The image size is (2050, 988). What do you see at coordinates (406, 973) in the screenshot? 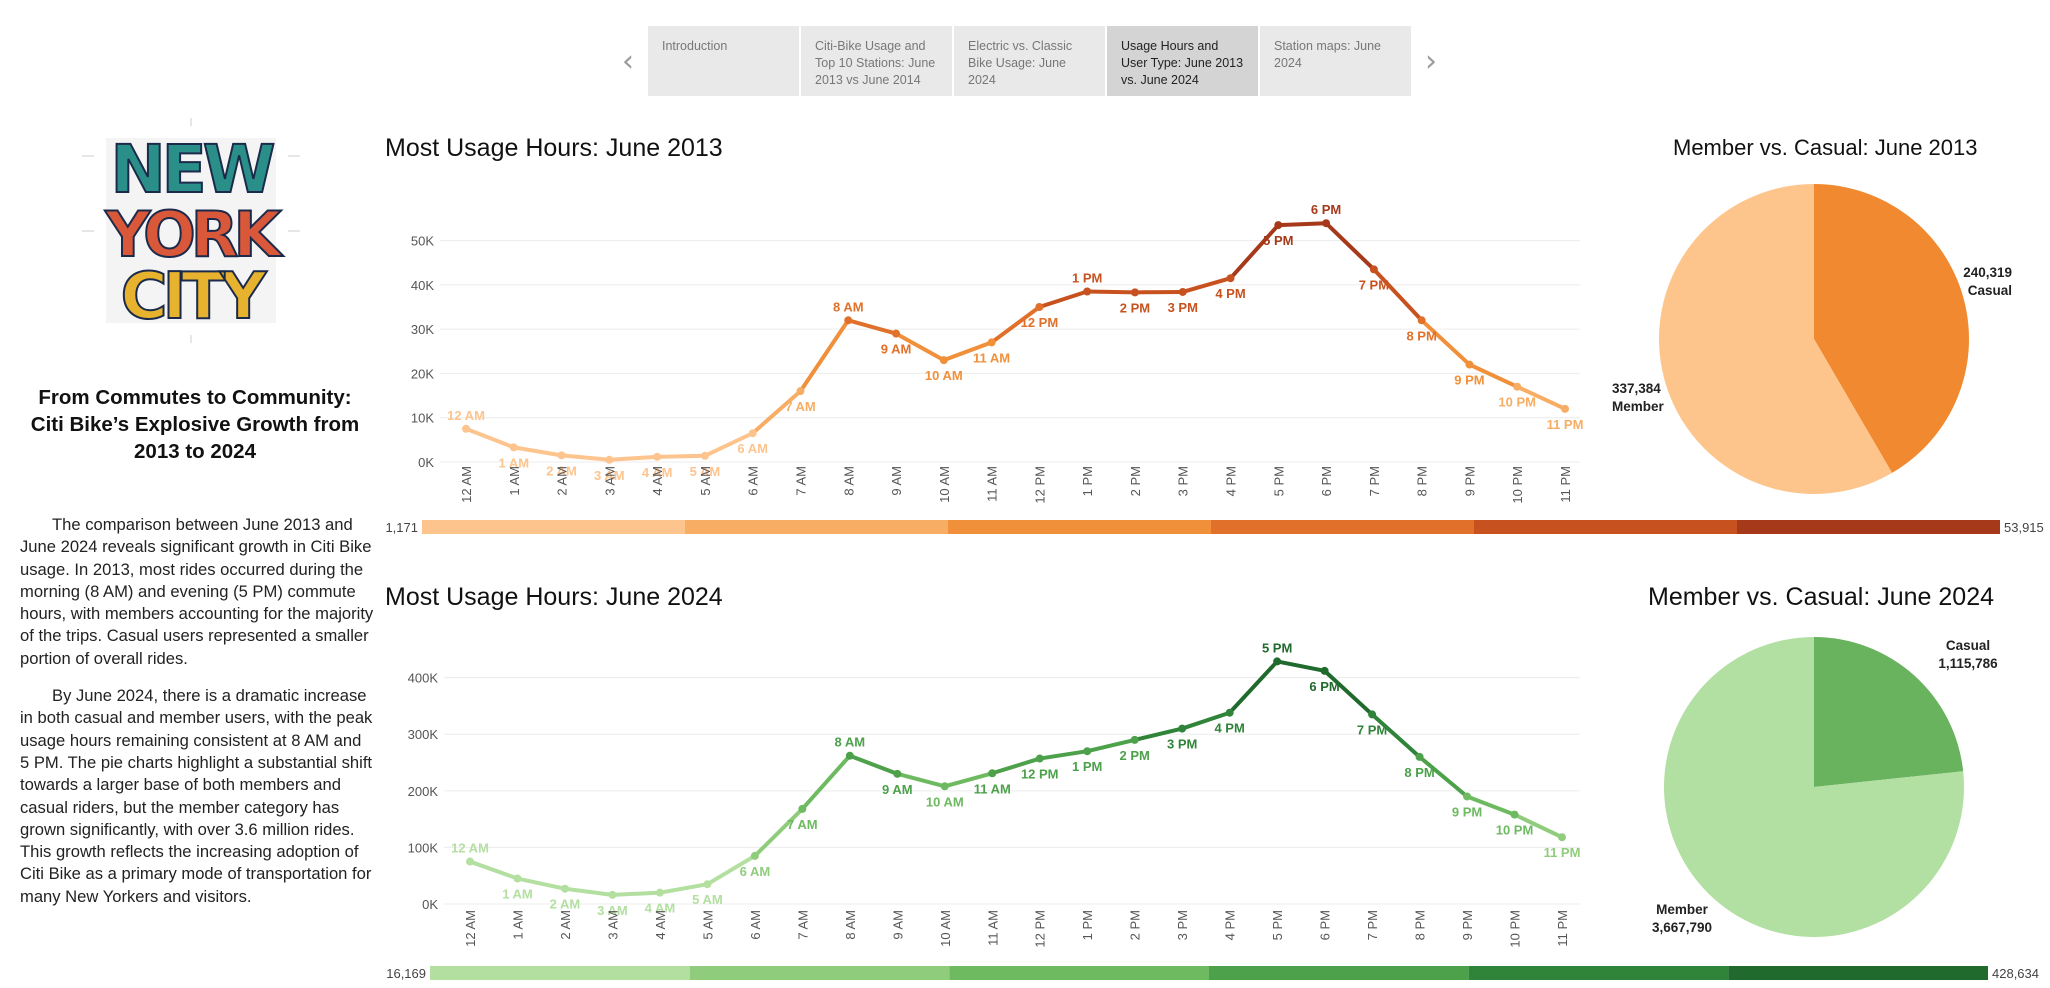
I see `legend-min-label: 16,169` at bounding box center [406, 973].